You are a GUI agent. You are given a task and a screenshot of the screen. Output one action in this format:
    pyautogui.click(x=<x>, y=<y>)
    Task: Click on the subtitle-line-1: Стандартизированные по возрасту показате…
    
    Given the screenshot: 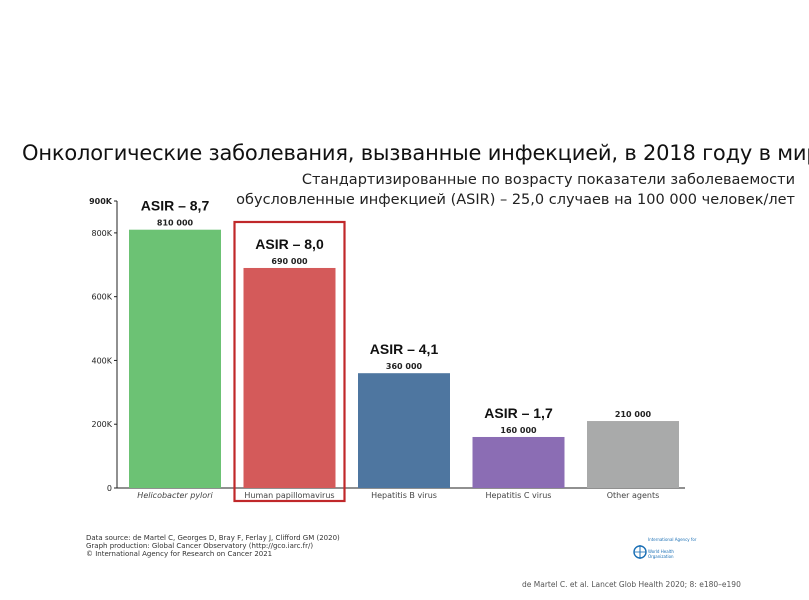 What is the action you would take?
    pyautogui.click(x=548, y=180)
    